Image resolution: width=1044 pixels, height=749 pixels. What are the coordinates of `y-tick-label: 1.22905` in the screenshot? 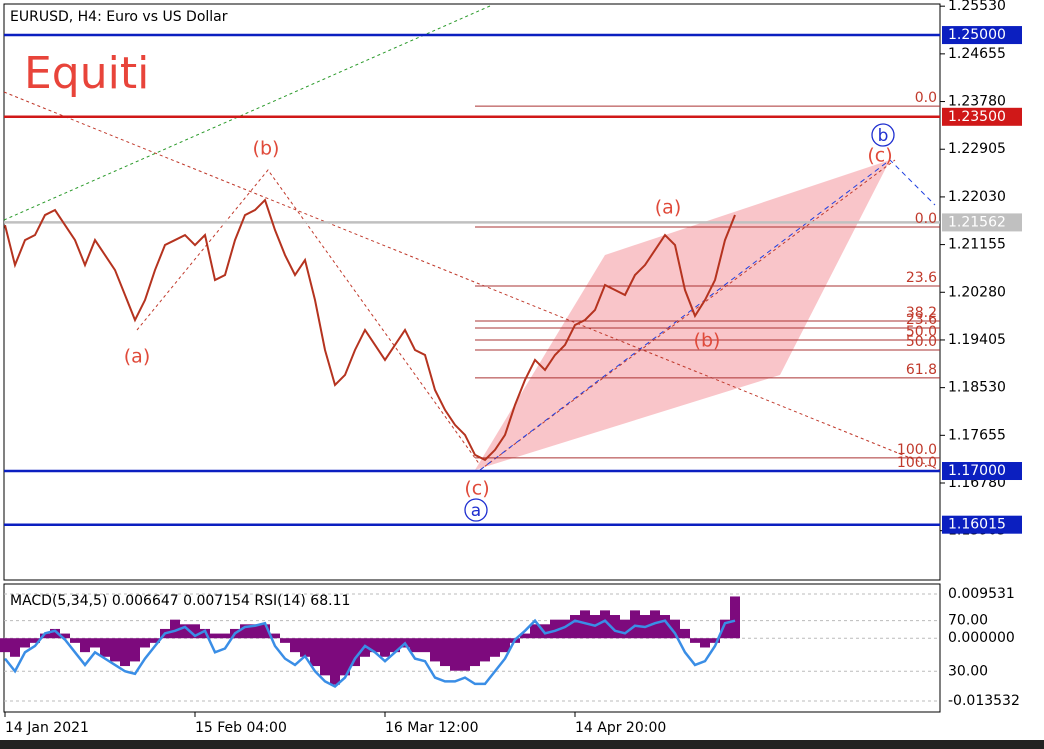 It's located at (977, 149).